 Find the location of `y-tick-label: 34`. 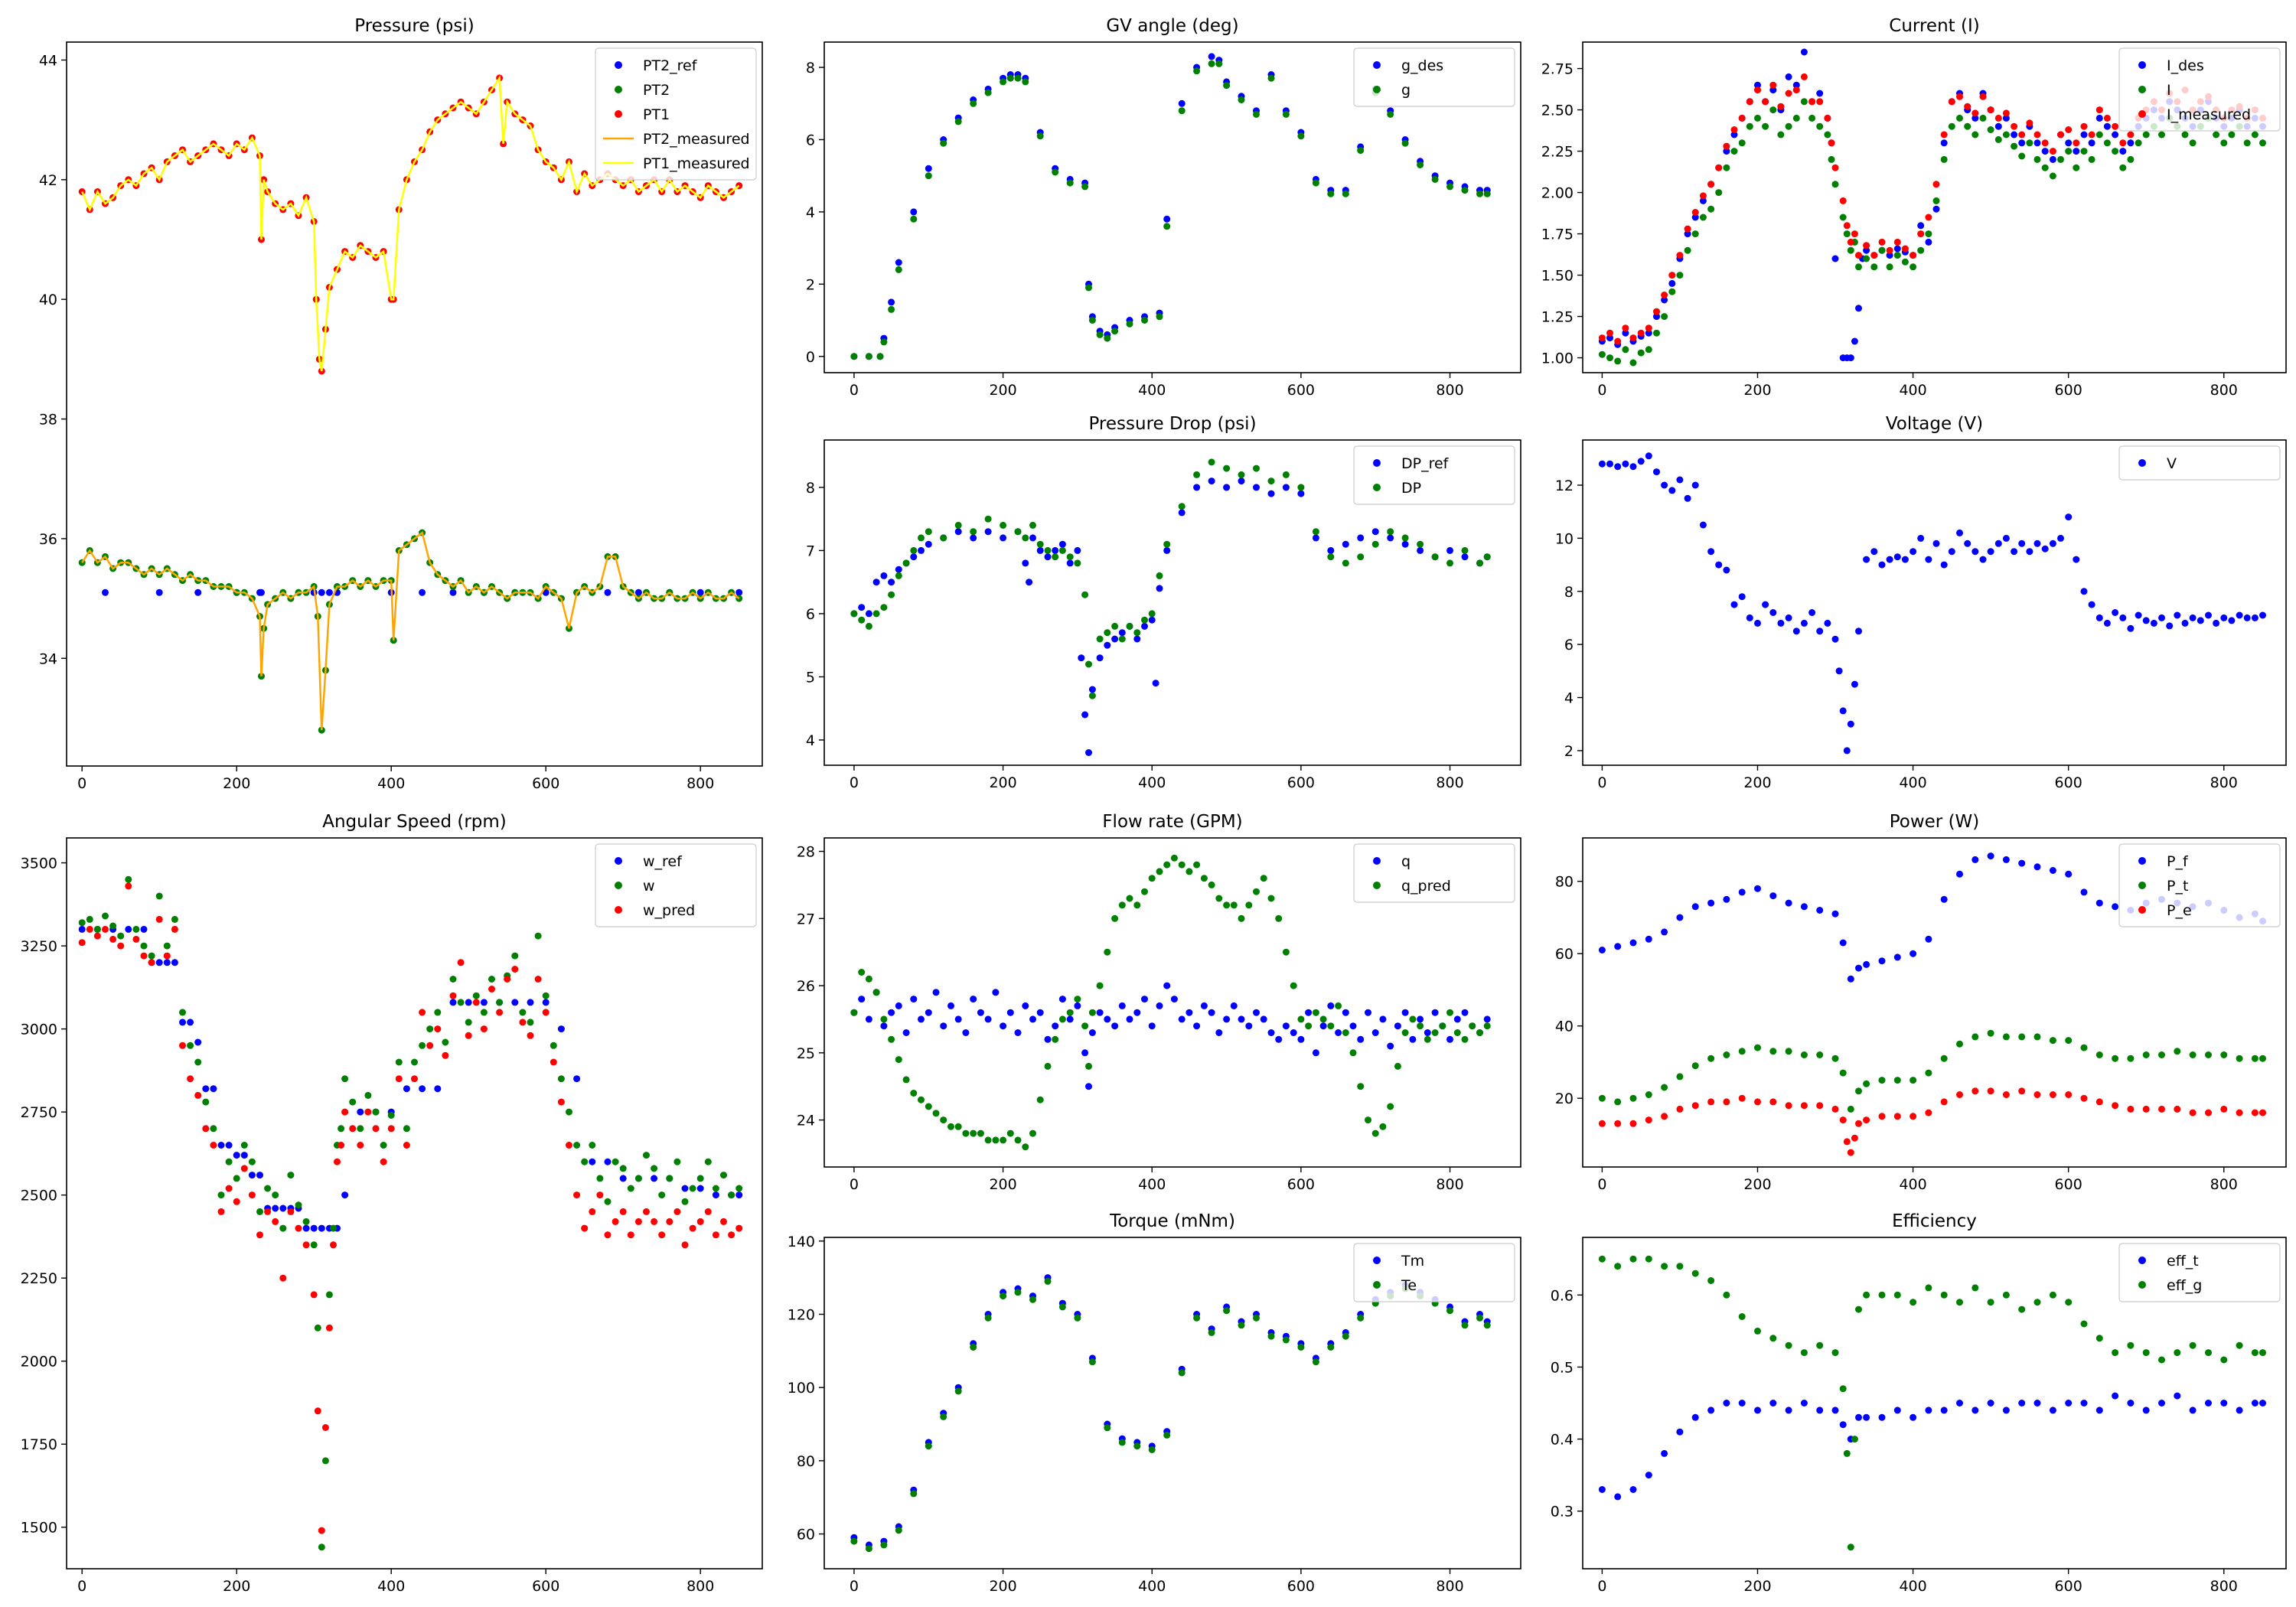

y-tick-label: 34 is located at coordinates (48, 658).